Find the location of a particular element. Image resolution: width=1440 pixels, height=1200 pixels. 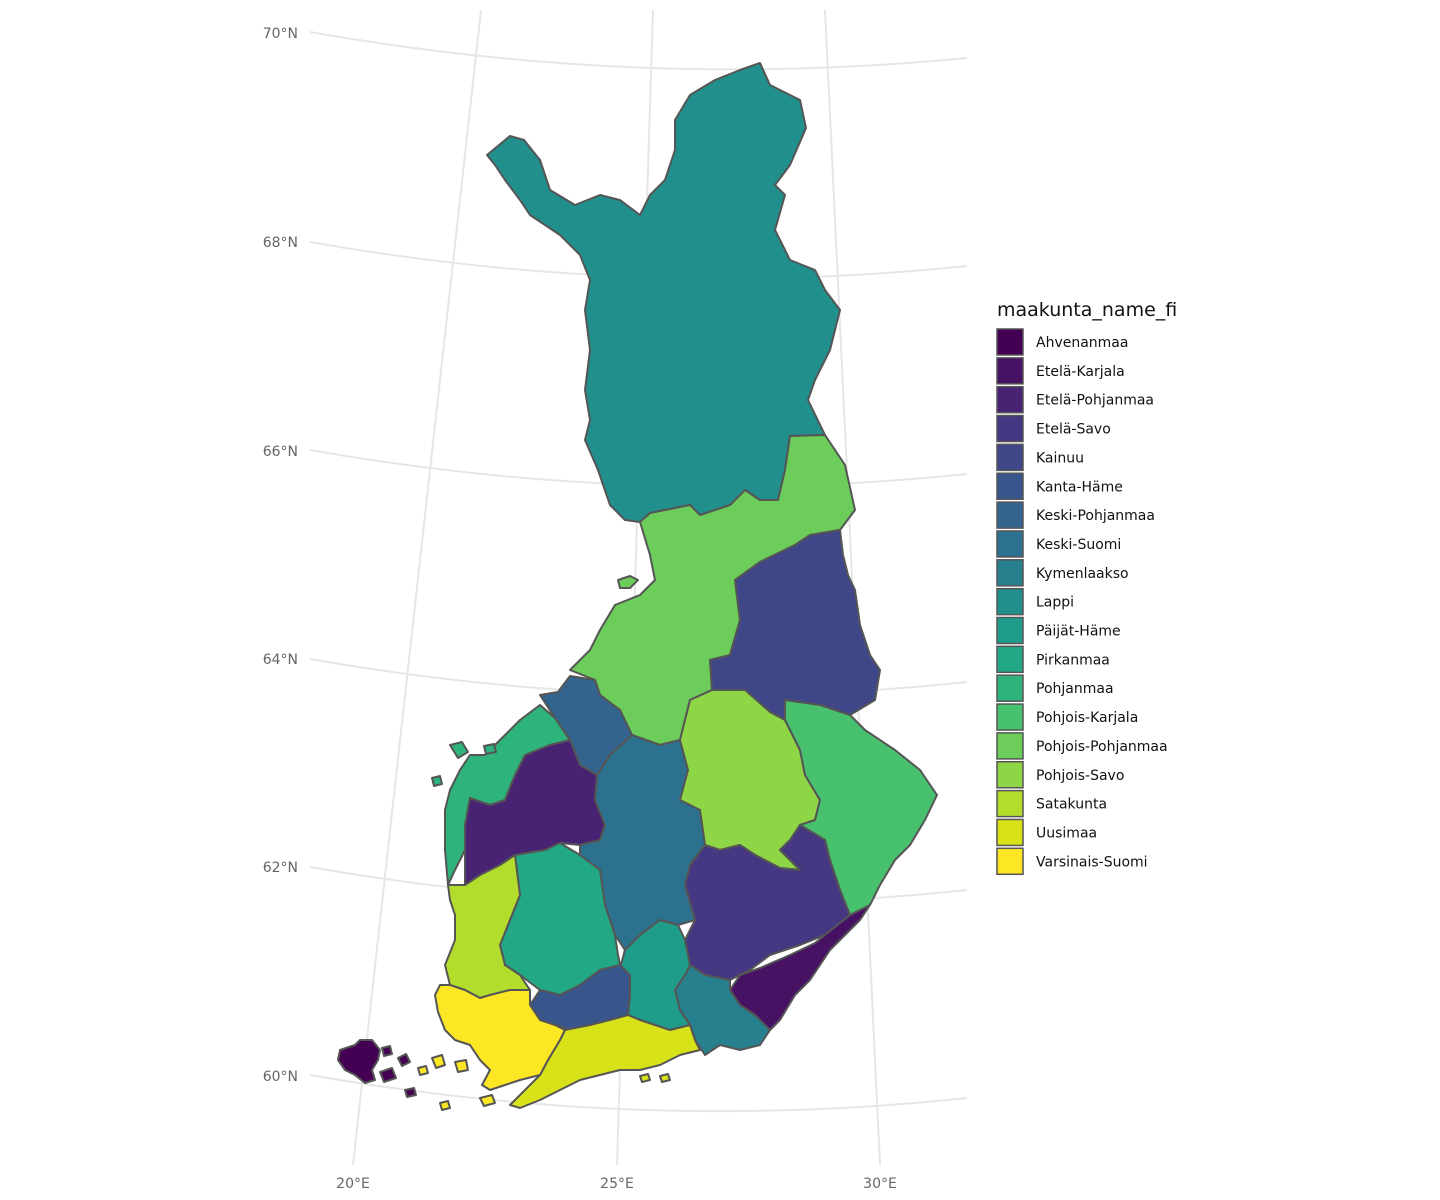

legend-key-keski-suomi is located at coordinates (1010, 544).